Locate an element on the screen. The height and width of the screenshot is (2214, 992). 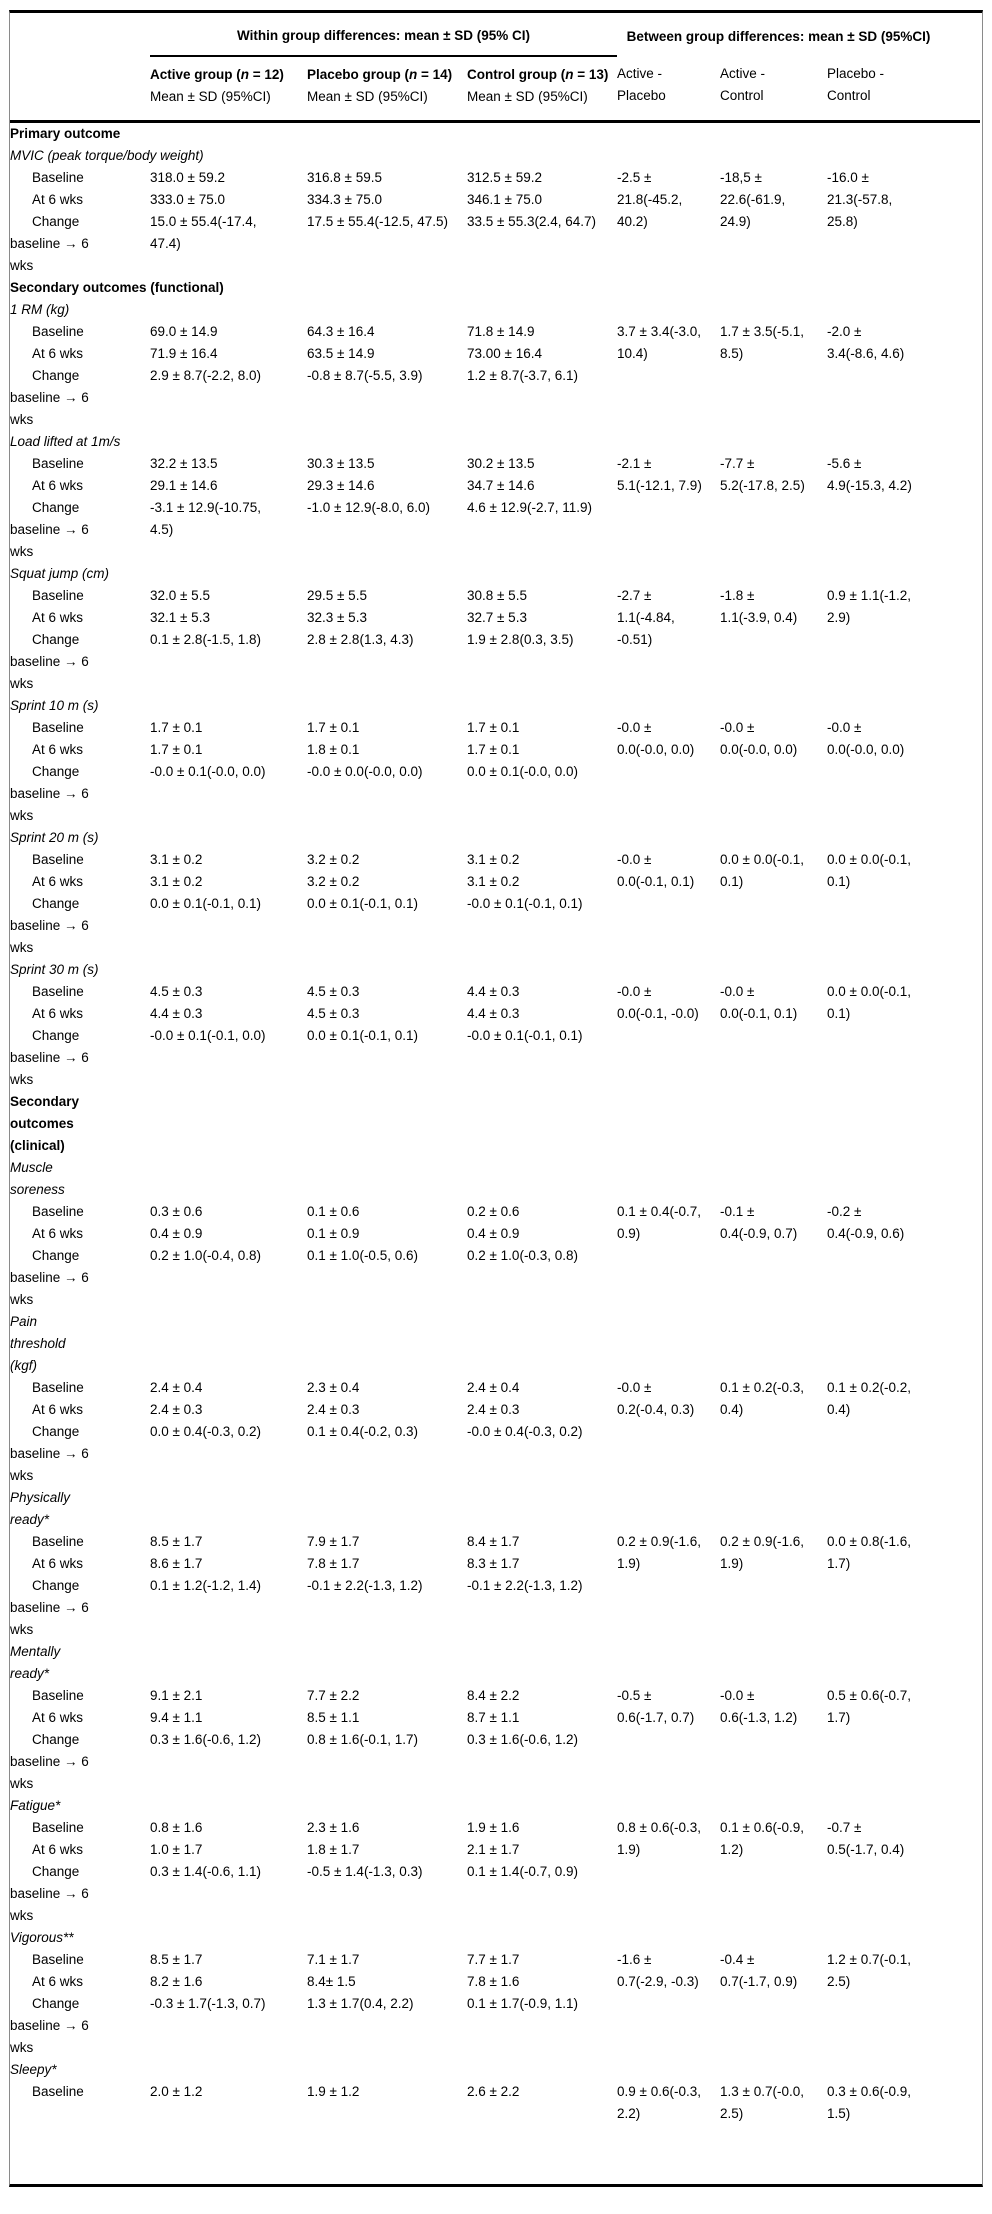
group-name-bold: Placebo group ( is located at coordinates (358, 74).